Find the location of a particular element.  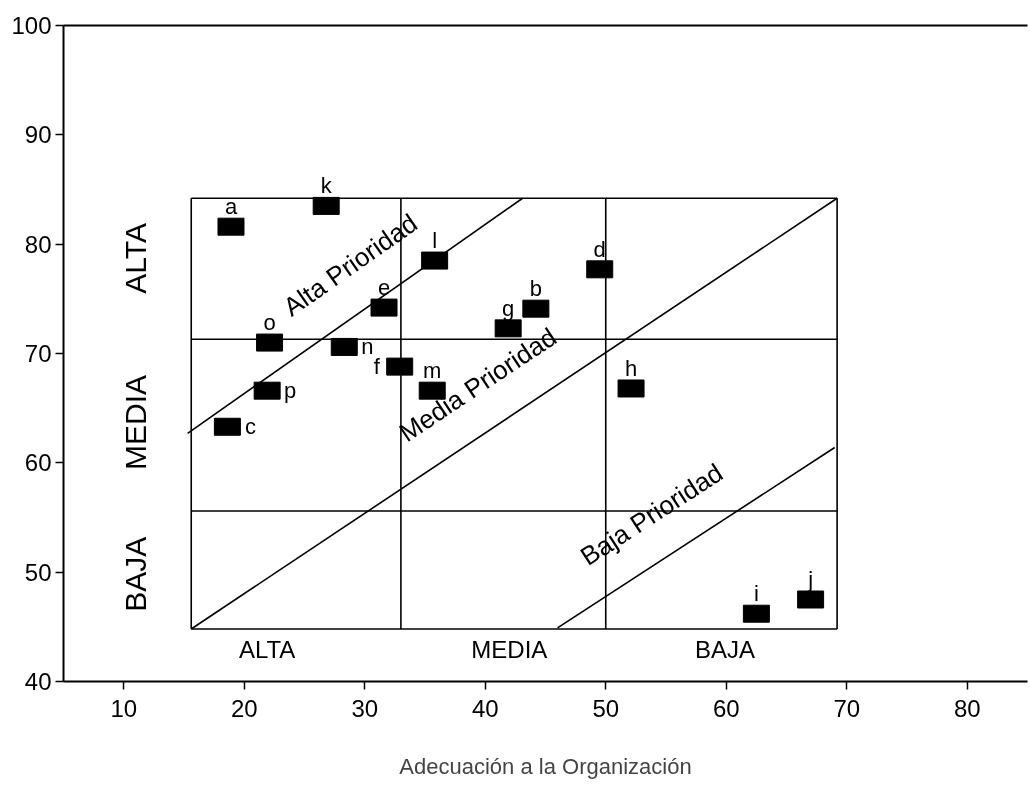

y-tick-label: 100 is located at coordinates (31, 25).